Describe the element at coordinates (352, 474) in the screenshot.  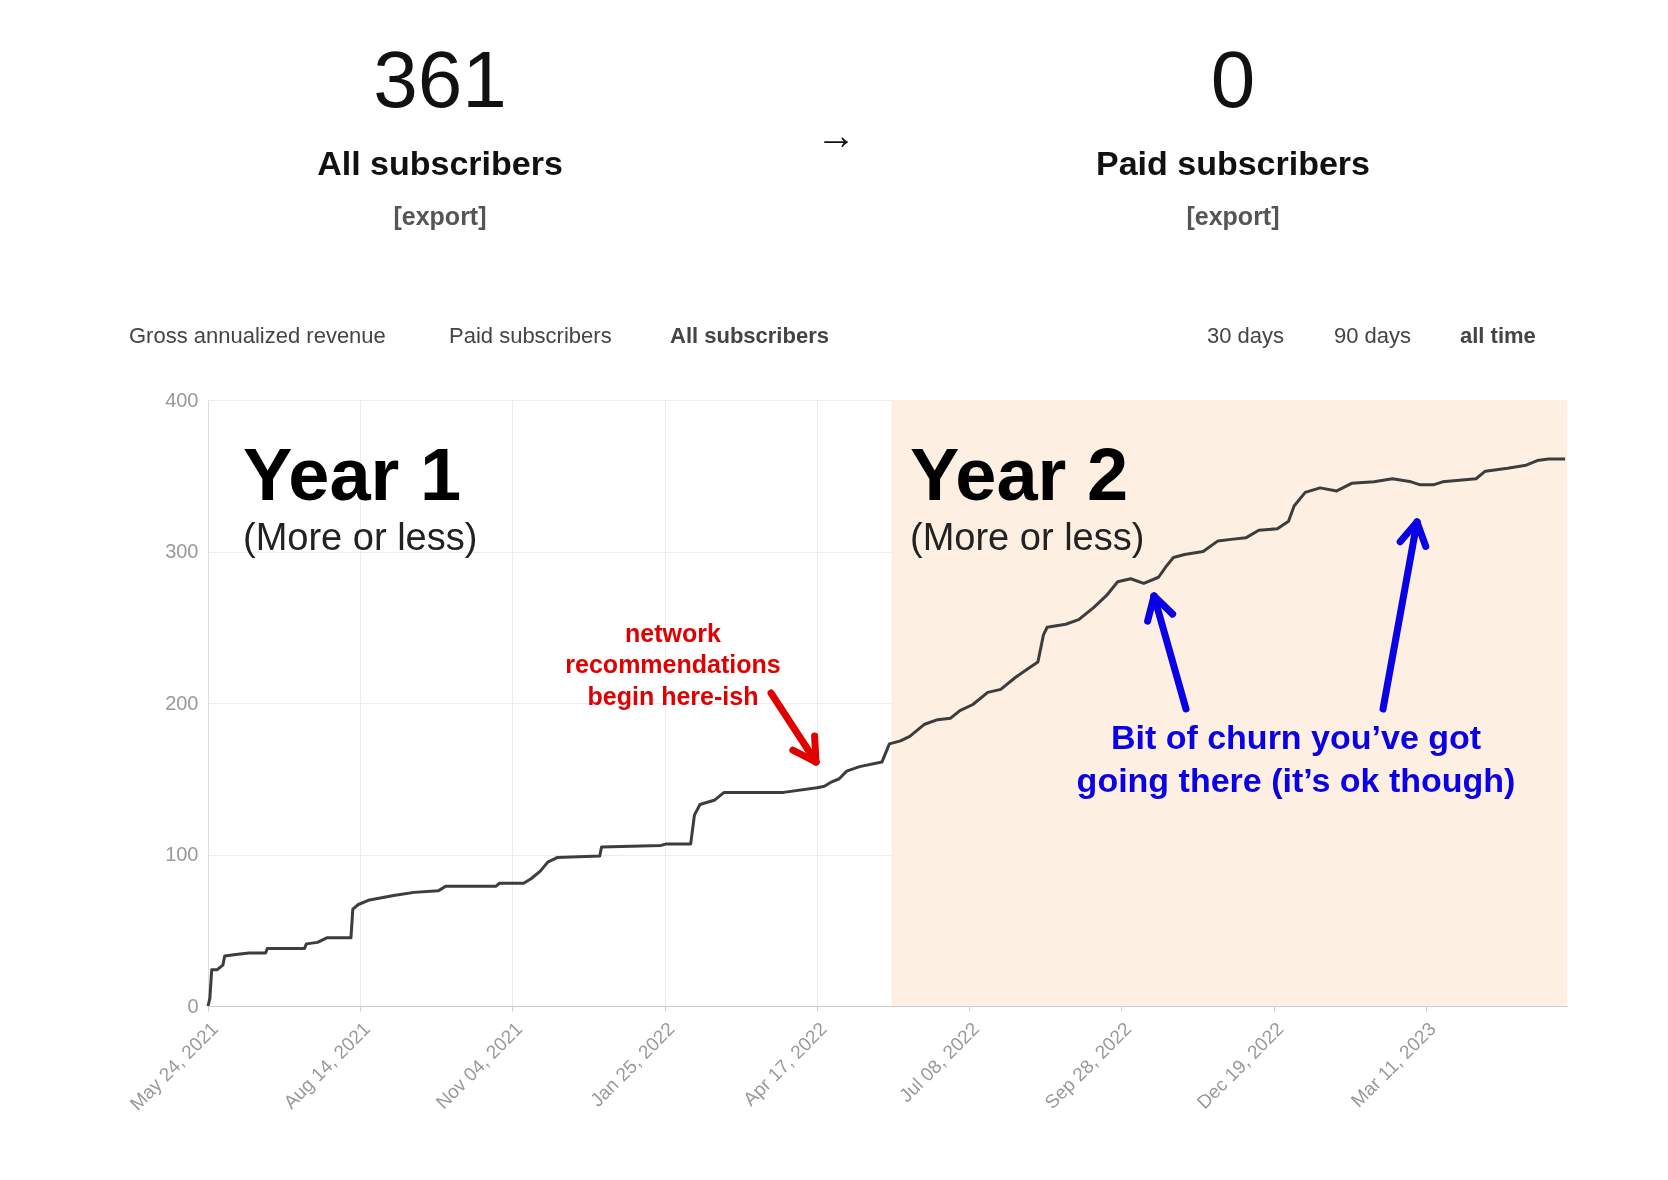
I see `annotation: Year 1` at that location.